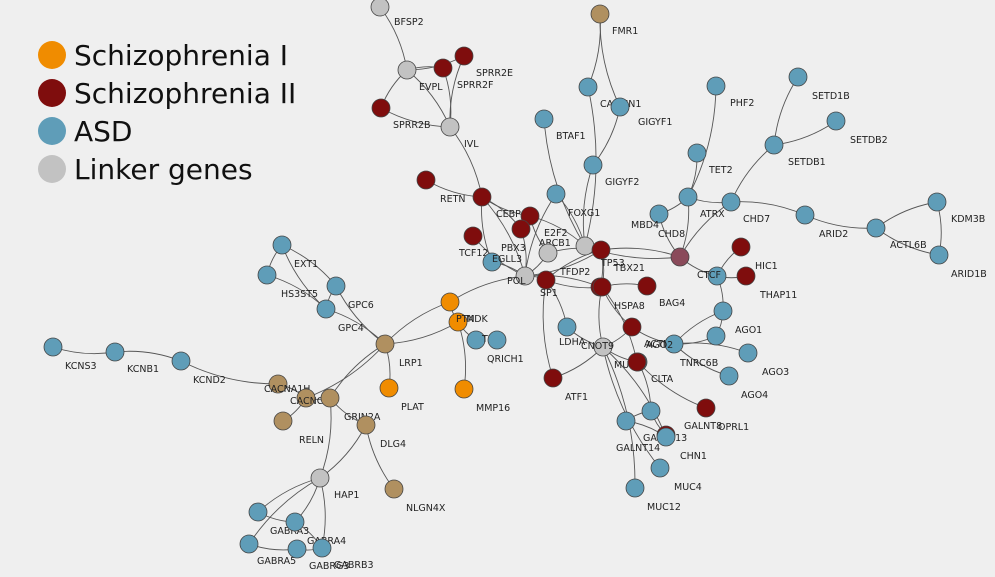  What do you see at coordinates (482, 396) in the screenshot?
I see `node-mmp16: MMP16` at bounding box center [482, 396].